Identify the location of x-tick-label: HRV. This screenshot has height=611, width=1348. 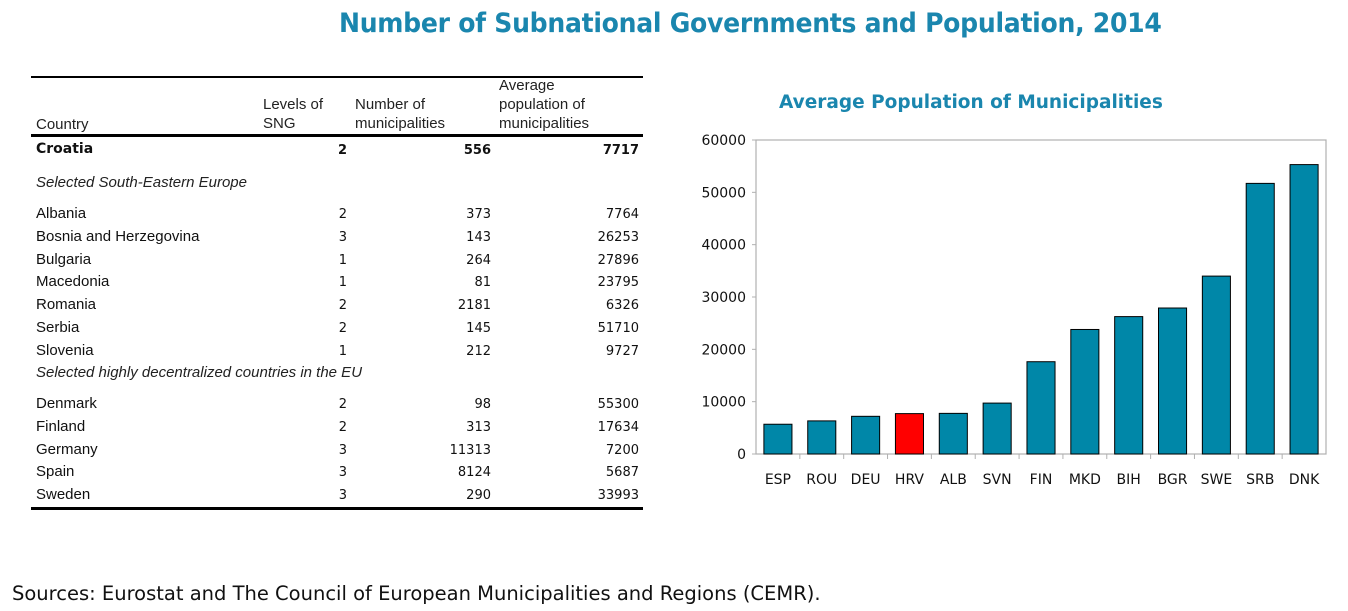
(909, 480).